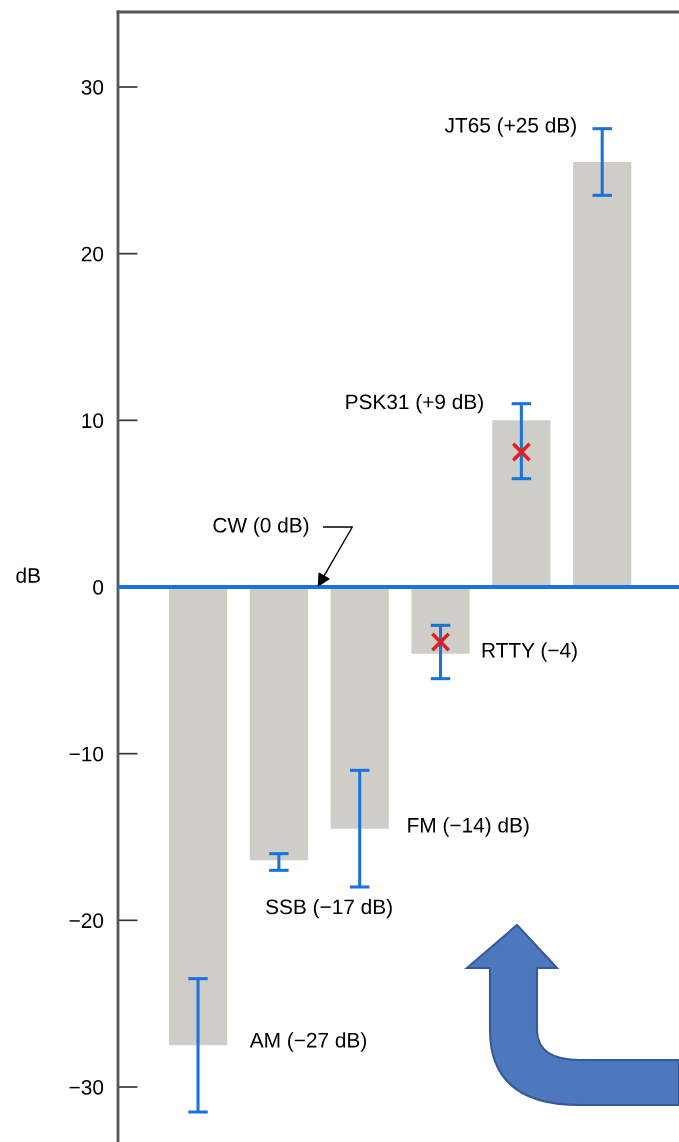  Describe the element at coordinates (86, 1087) in the screenshot. I see `y-tick-label: −30` at that location.